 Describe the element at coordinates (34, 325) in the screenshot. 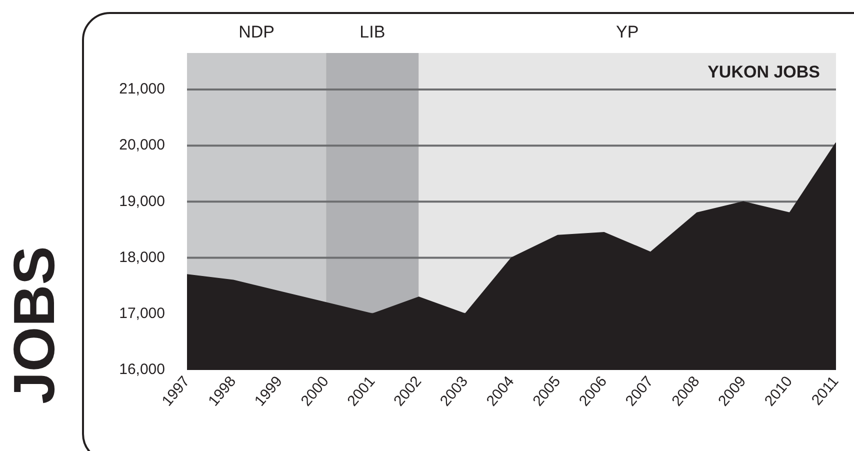

I see `y-axis-title: JOBS` at that location.